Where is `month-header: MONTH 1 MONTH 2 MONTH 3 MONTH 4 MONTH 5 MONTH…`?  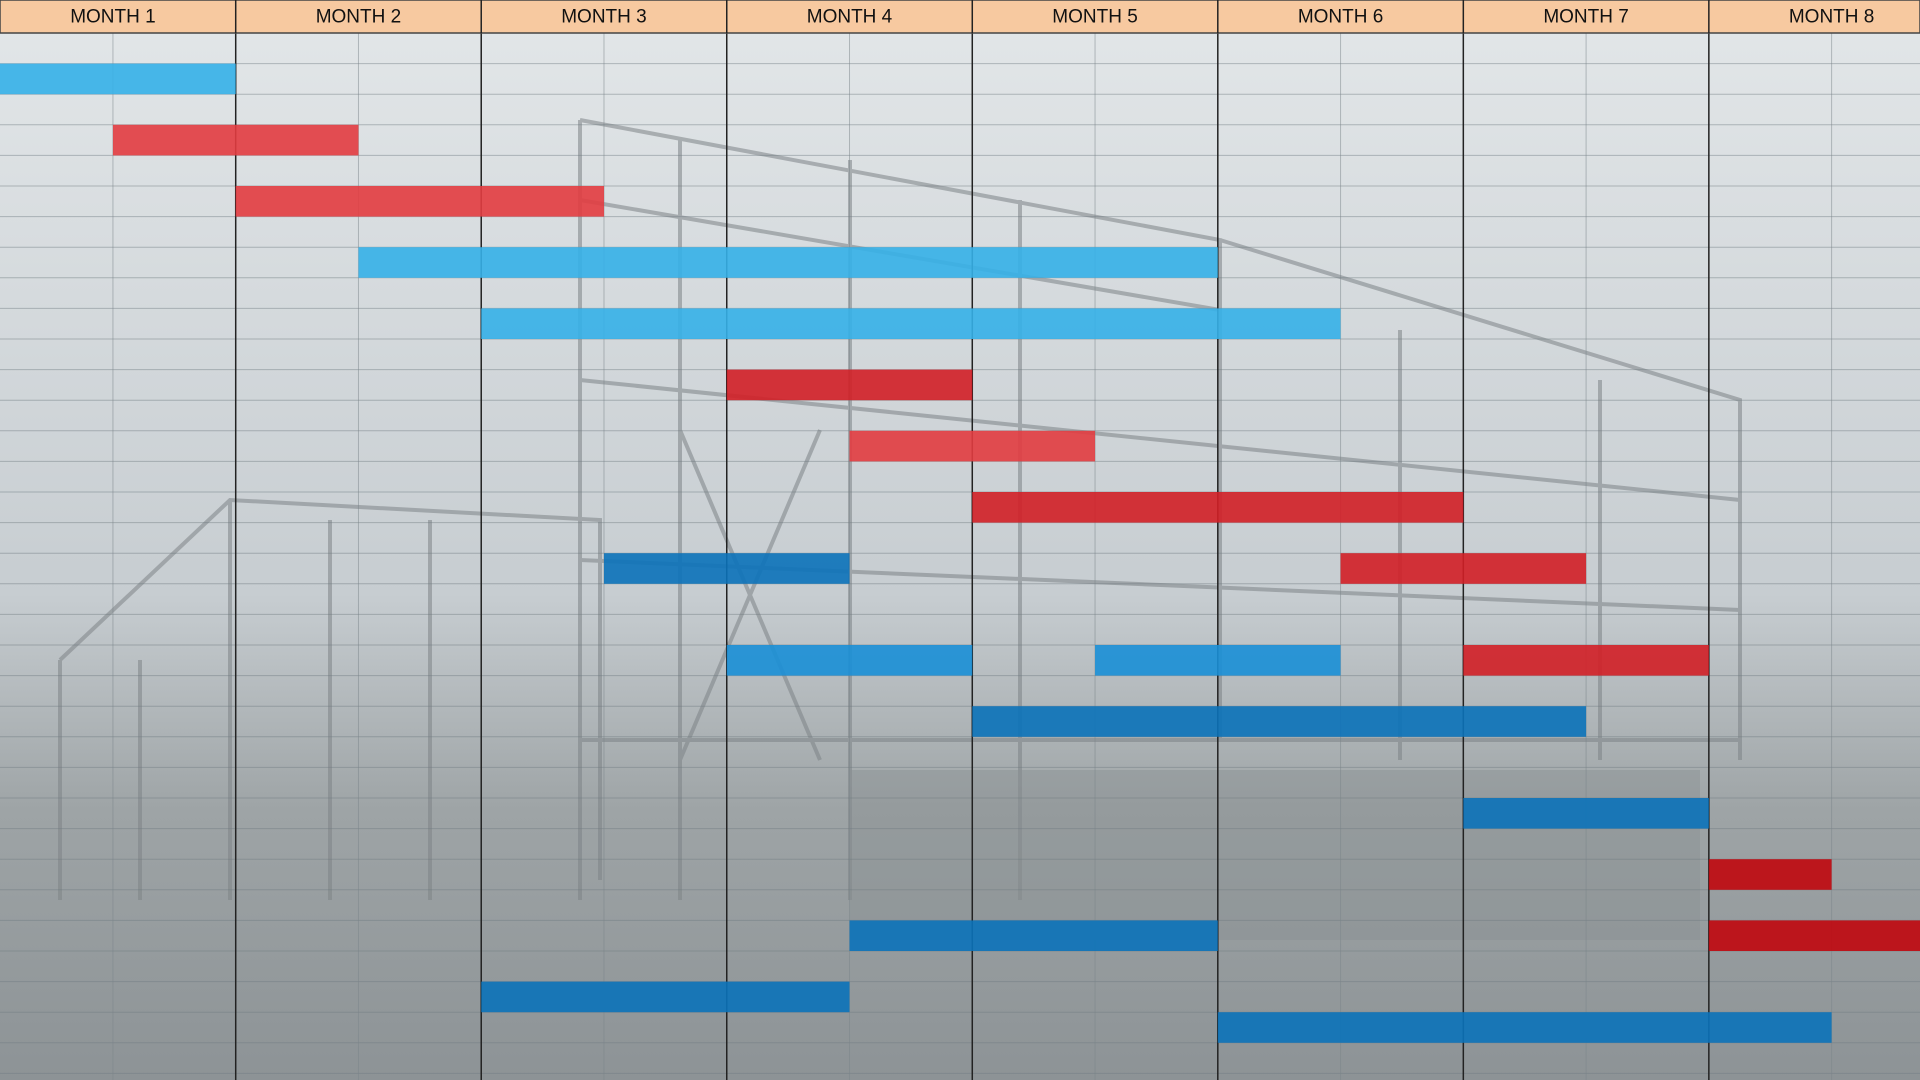
month-header: MONTH 1 MONTH 2 MONTH 3 MONTH 4 MONTH 5 MONTH… is located at coordinates (960, 17).